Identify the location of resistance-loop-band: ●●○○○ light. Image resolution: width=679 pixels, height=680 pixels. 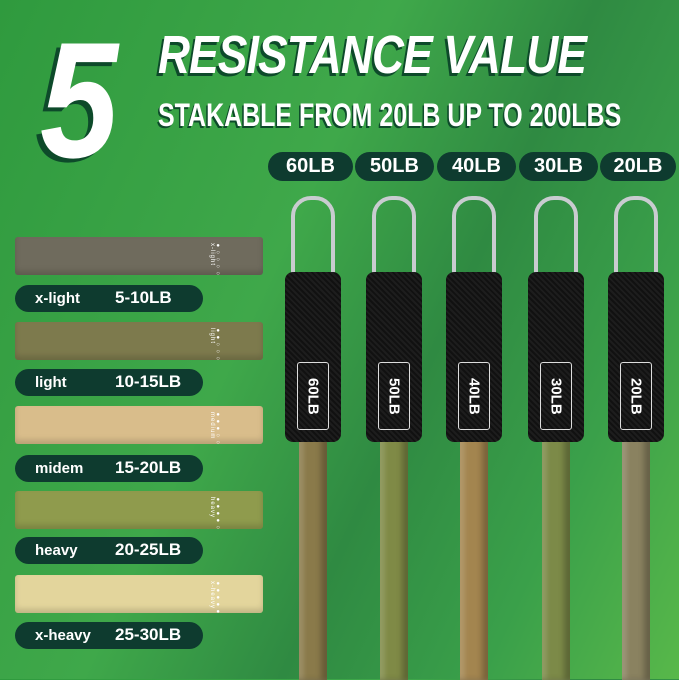
(139, 342).